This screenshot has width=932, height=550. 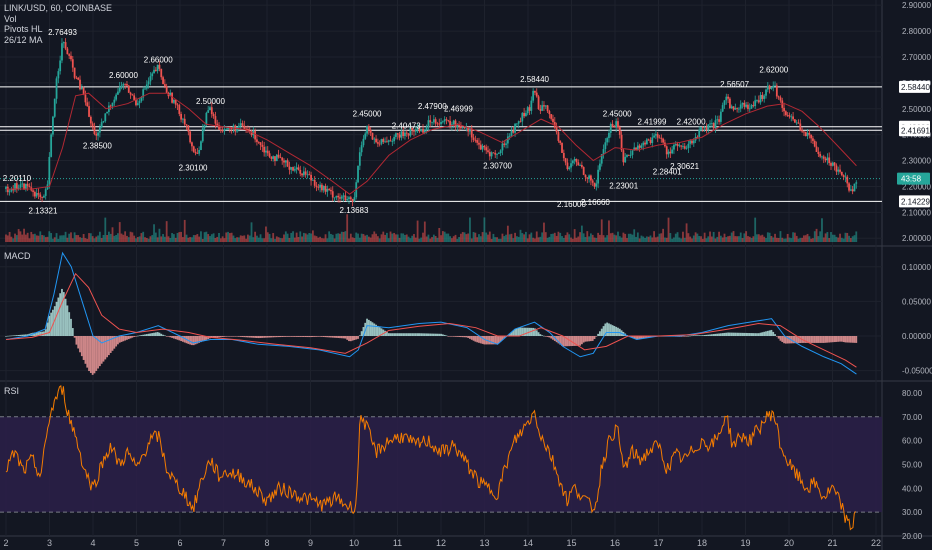 I want to click on pivot-label: 2.45000, so click(x=617, y=114).